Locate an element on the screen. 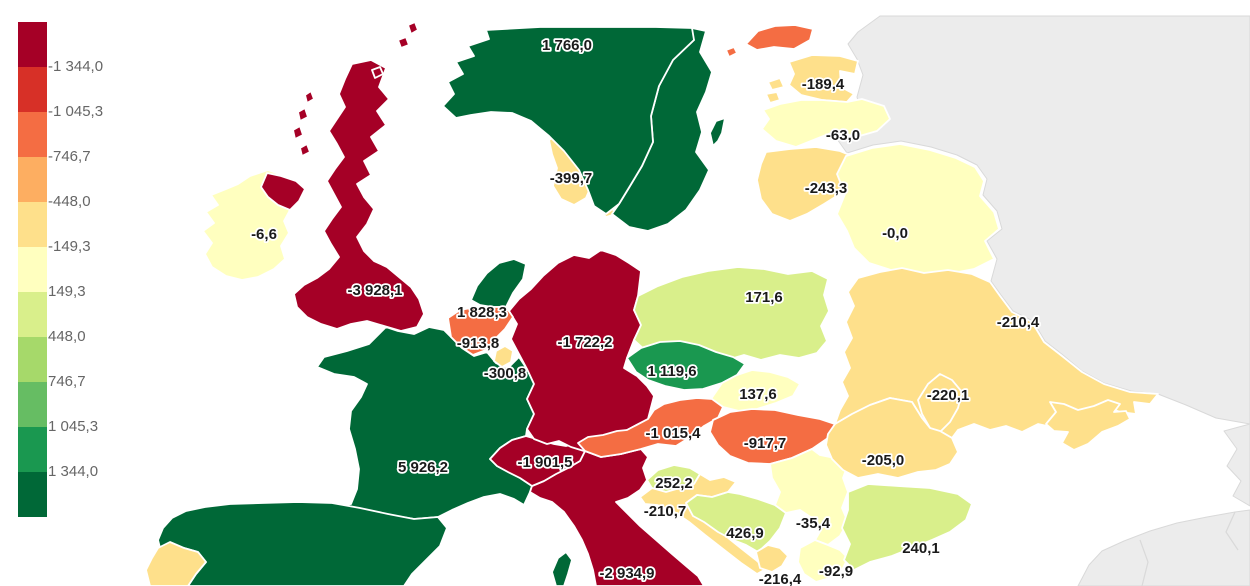 The image size is (1250, 586). legend-label-7: 746,7 is located at coordinates (67, 381).